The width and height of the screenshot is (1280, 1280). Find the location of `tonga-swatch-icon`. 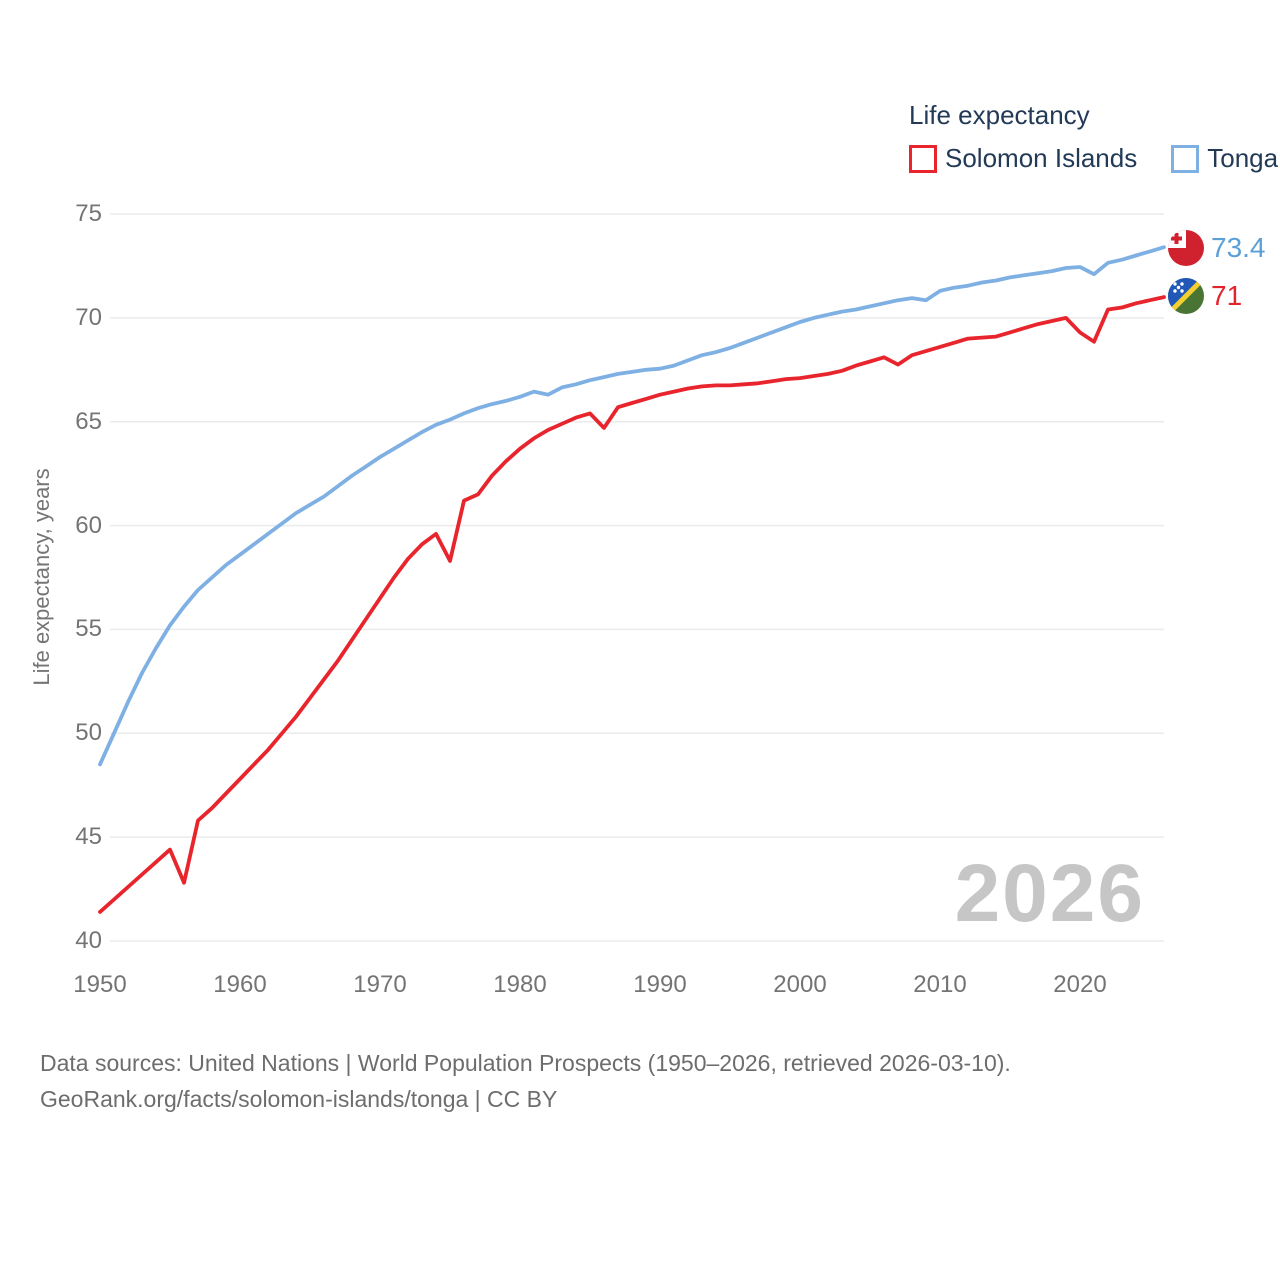

tonga-swatch-icon is located at coordinates (1185, 158).